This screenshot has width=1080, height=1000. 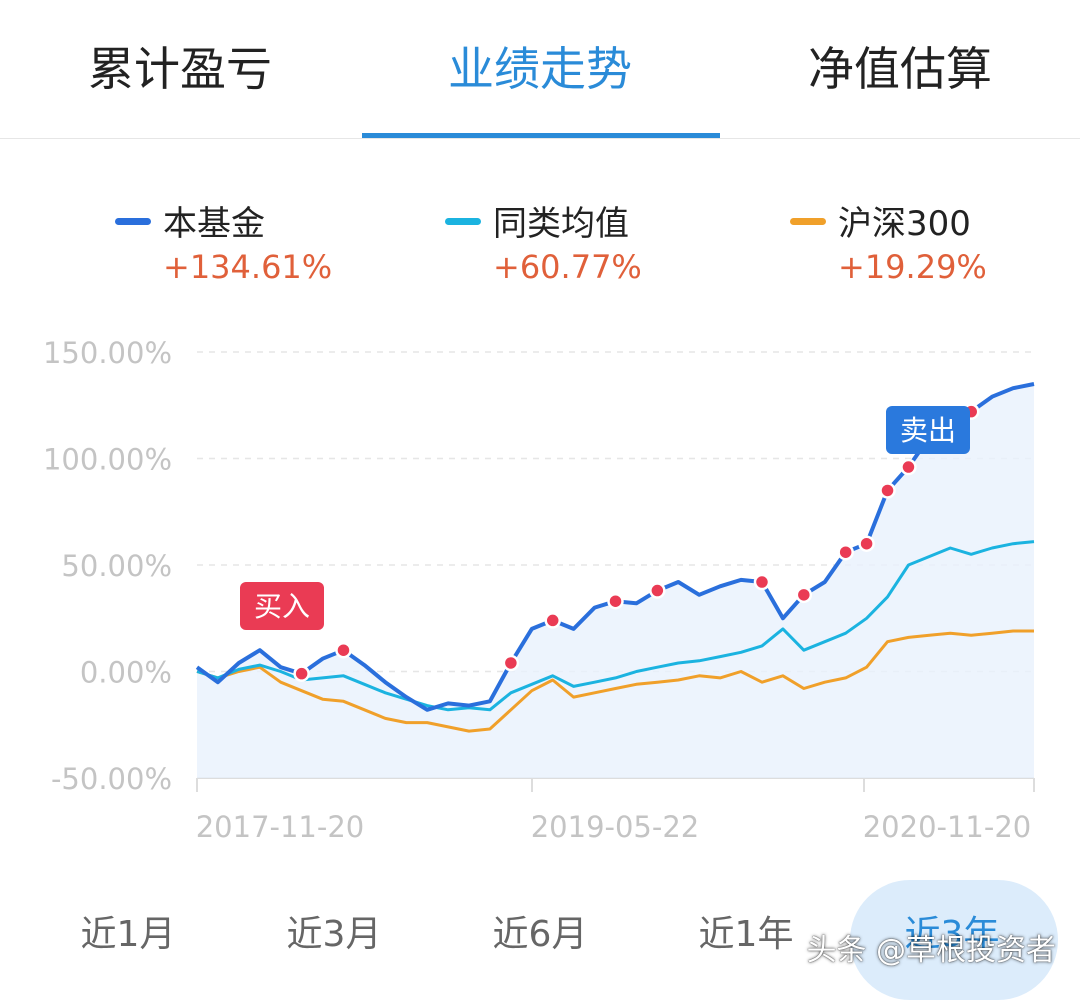 I want to click on sell-marker, so click(x=928, y=430).